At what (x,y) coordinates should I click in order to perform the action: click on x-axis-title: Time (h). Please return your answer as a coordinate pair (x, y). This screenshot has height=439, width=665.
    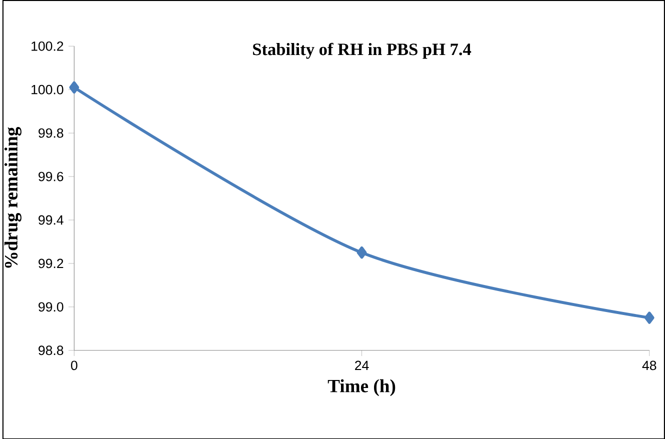
    Looking at the image, I should click on (362, 387).